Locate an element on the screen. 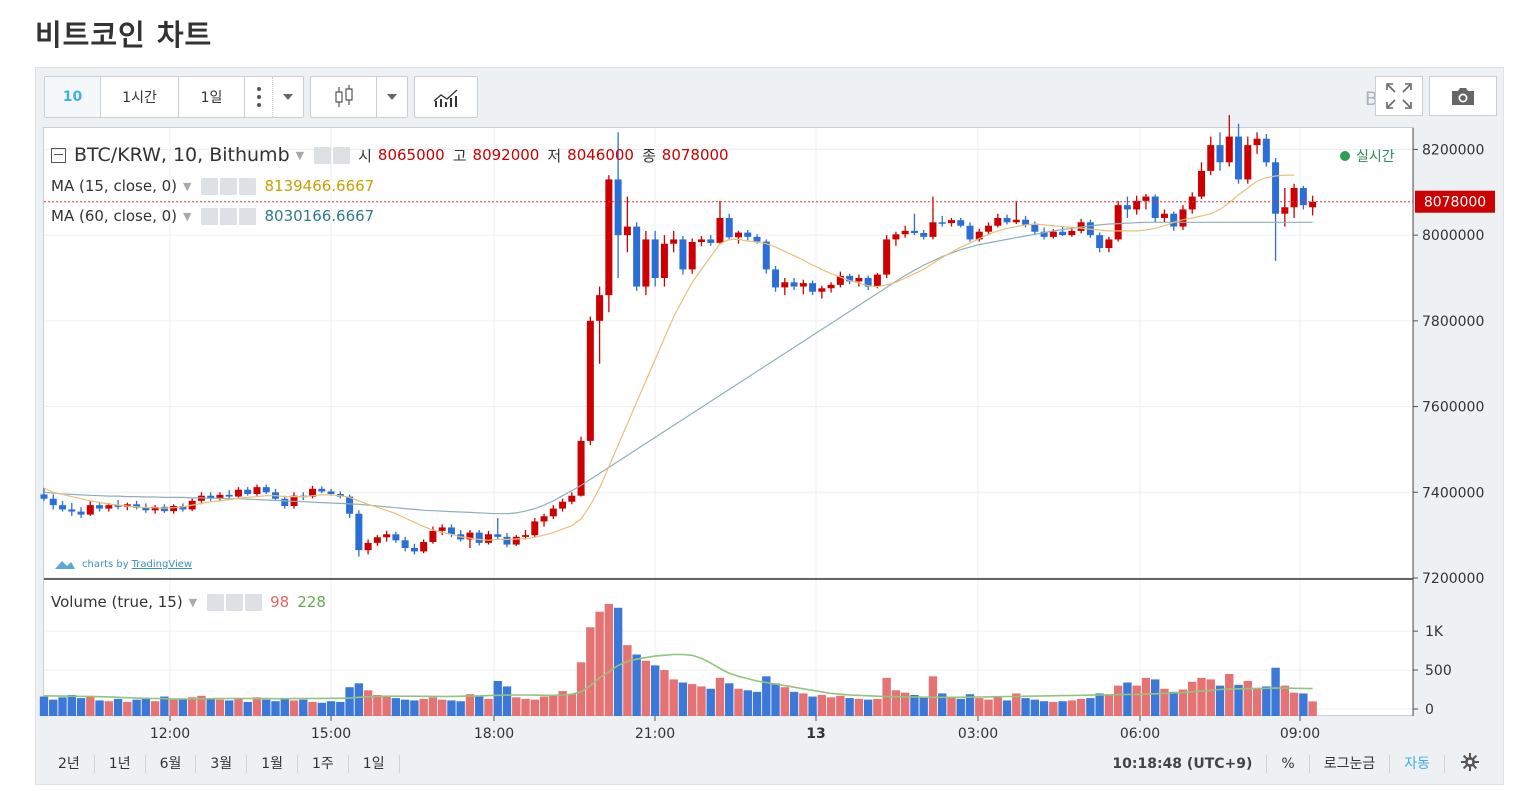 This screenshot has width=1519, height=791. range-1d-button: 1일 is located at coordinates (374, 764).